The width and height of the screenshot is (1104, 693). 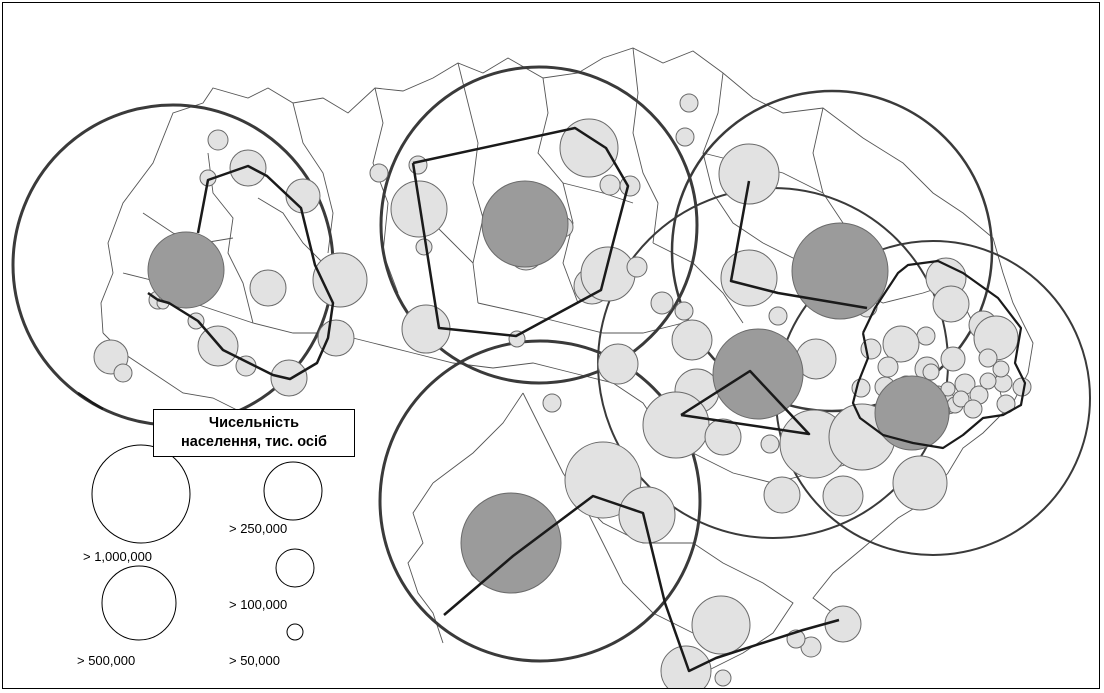 What do you see at coordinates (254, 433) in the screenshot?
I see `legend-title: Чисельність населення, тис. осіб` at bounding box center [254, 433].